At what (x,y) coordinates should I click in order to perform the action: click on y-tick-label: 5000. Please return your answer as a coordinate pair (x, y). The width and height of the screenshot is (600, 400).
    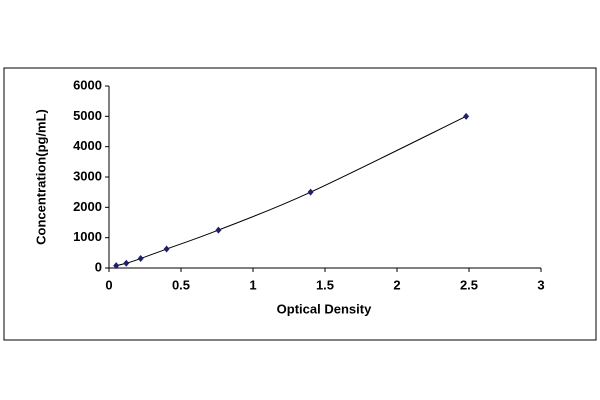
    Looking at the image, I should click on (87, 115).